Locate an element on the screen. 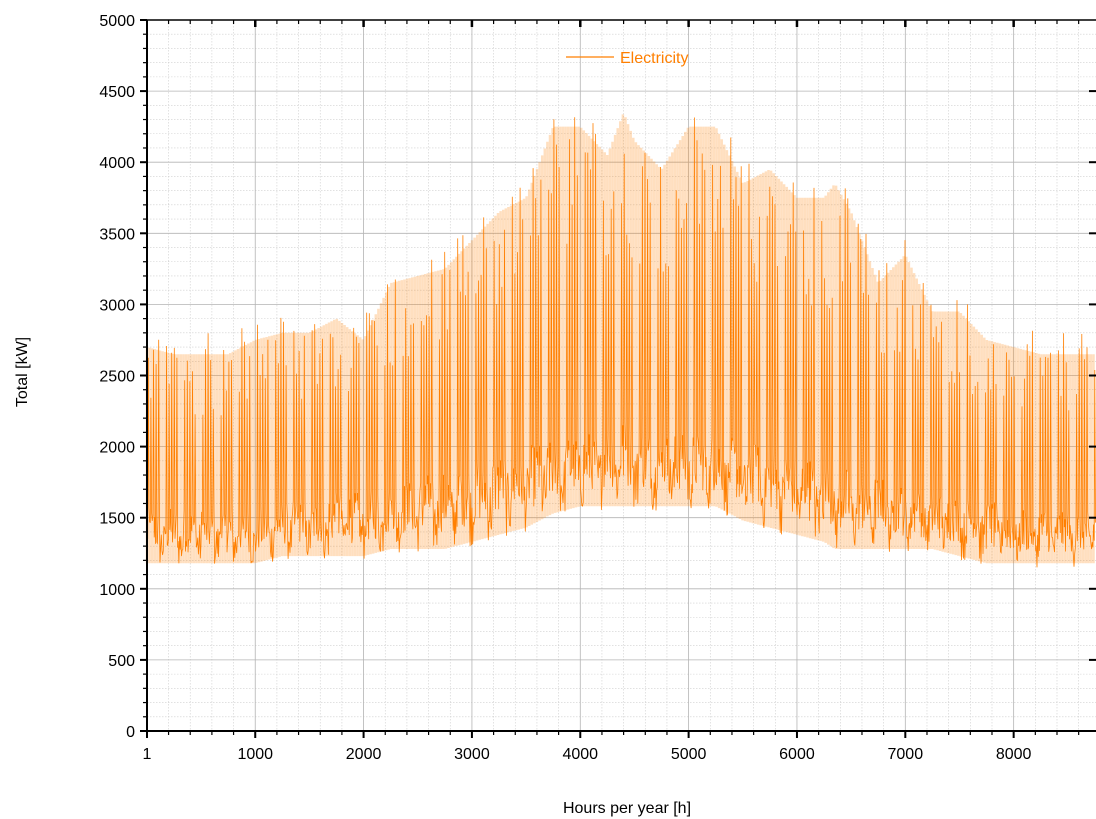 This screenshot has width=1096, height=819. y-tick-label: 2500 is located at coordinates (117, 377).